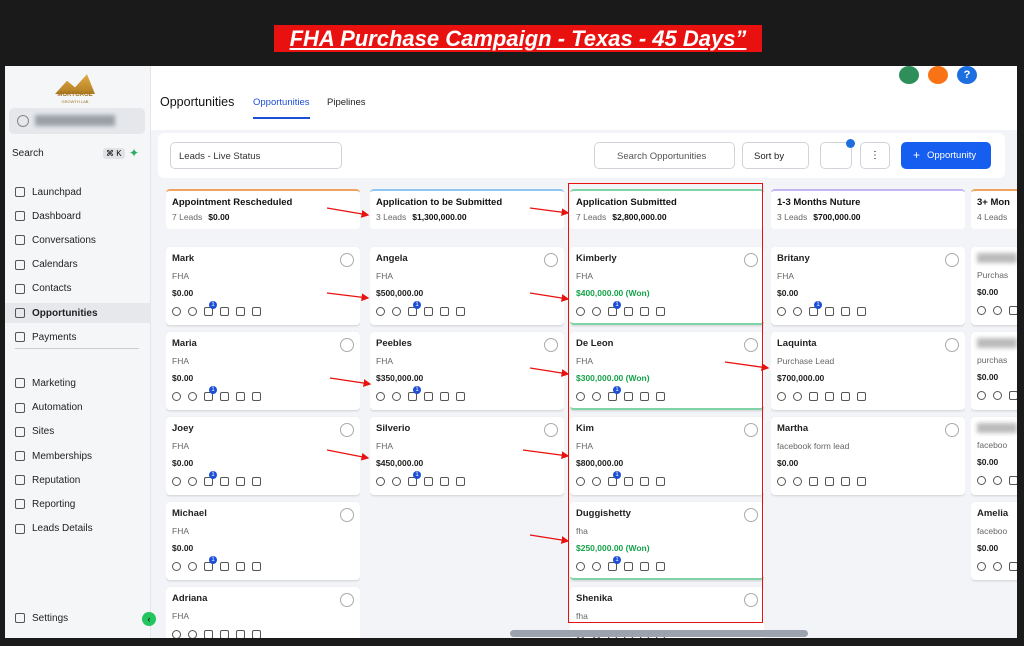 The image size is (1024, 646). What do you see at coordinates (48, 192) in the screenshot?
I see `nav-item: Launchpad` at bounding box center [48, 192].